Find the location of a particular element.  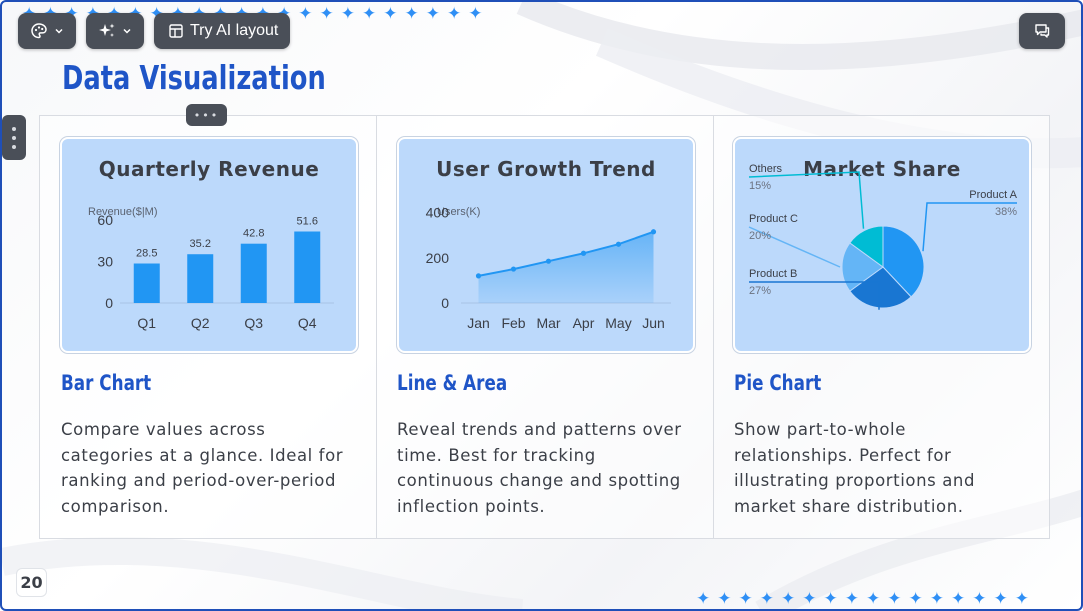

decorative-stars-bottom: ✦ ✦ ✦ ✦ ✦ ✦ ✦ ✦ ✦ ✦ ✦ ✦ ✦ ✦ ✦ ✦ is located at coordinates (862, 599).